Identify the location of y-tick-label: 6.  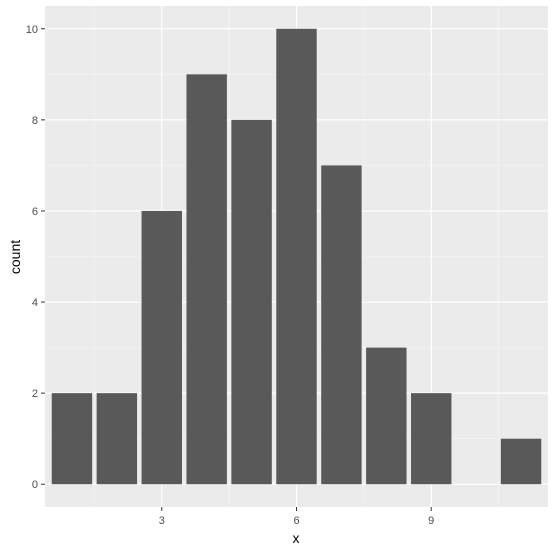
(35, 212).